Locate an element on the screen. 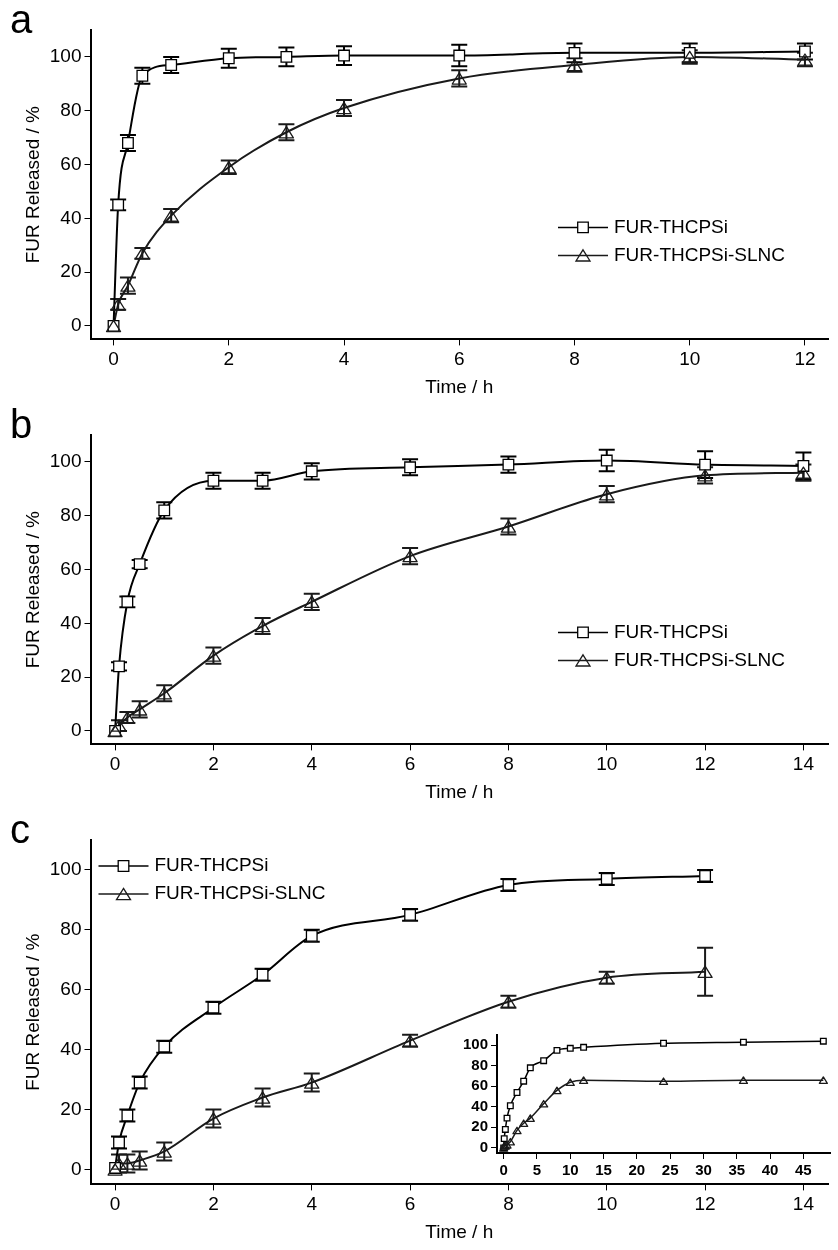  chart-title: b is located at coordinates (21, 424).